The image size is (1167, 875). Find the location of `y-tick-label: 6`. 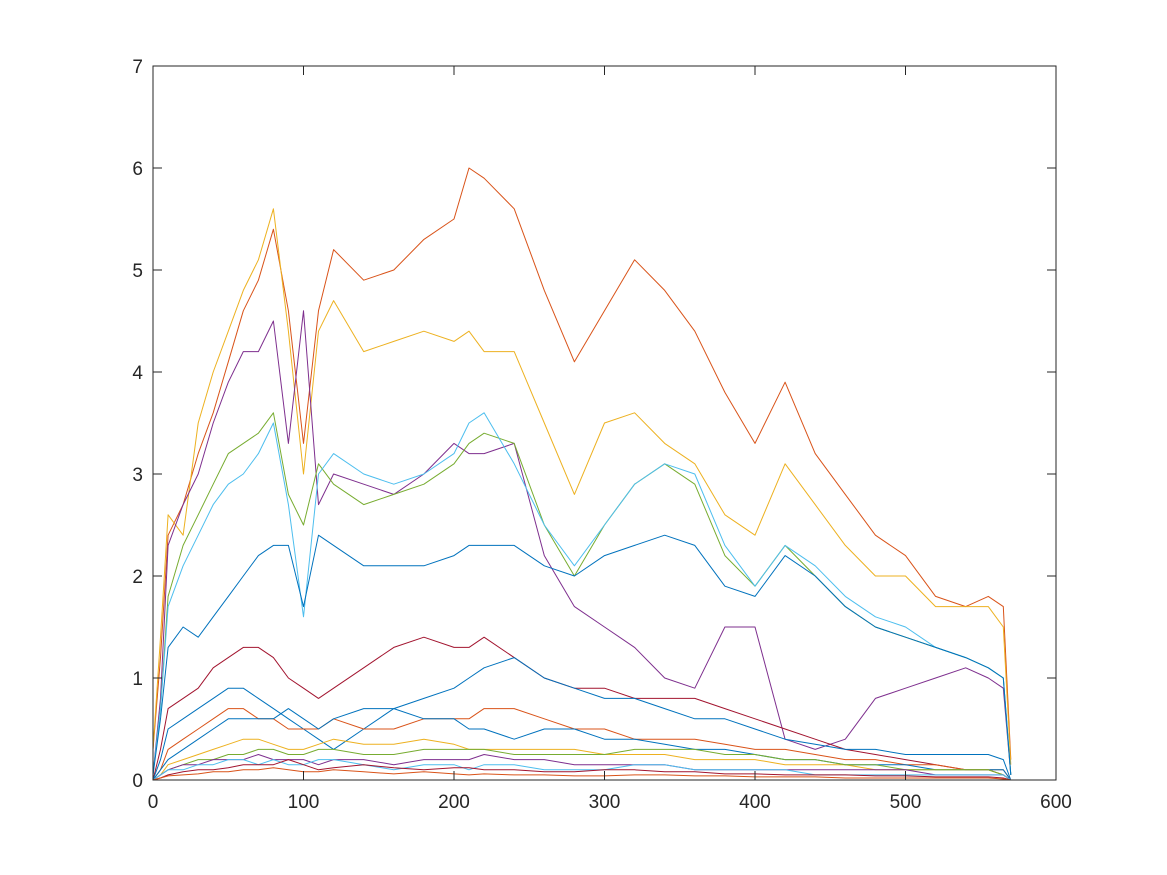

y-tick-label: 6 is located at coordinates (137, 169).